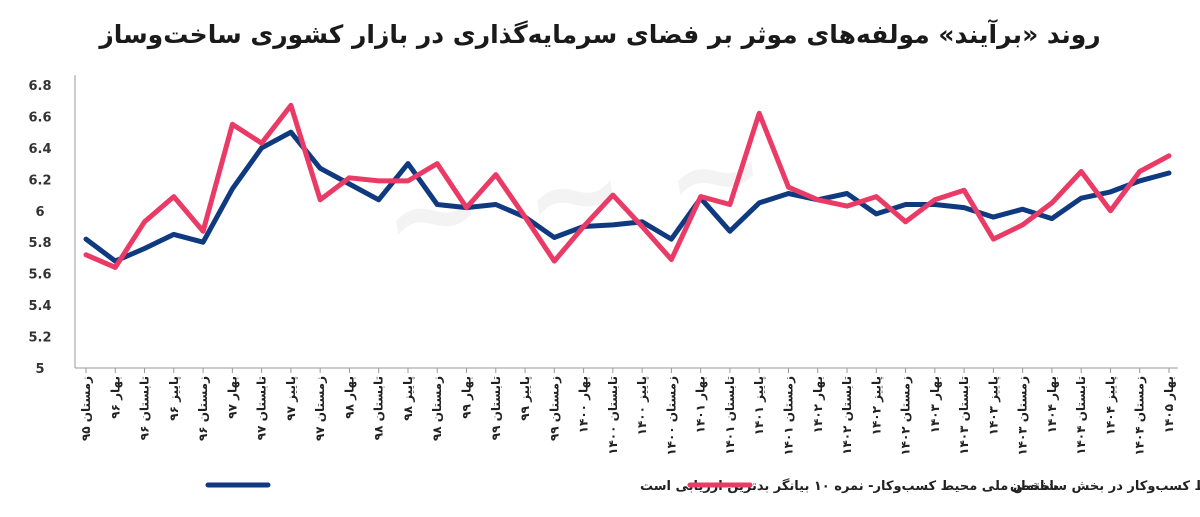  What do you see at coordinates (964, 415) in the screenshot?
I see `x-tick-label: تابستان ۱۴۰۳` at bounding box center [964, 415].